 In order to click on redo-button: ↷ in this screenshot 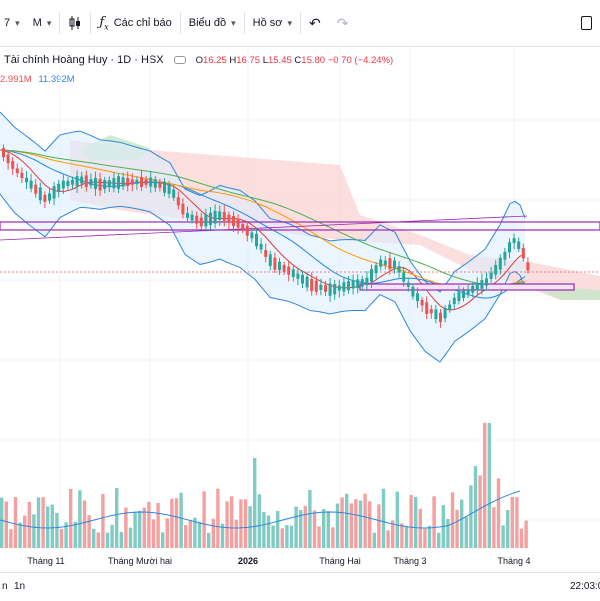, I will do `click(343, 23)`.